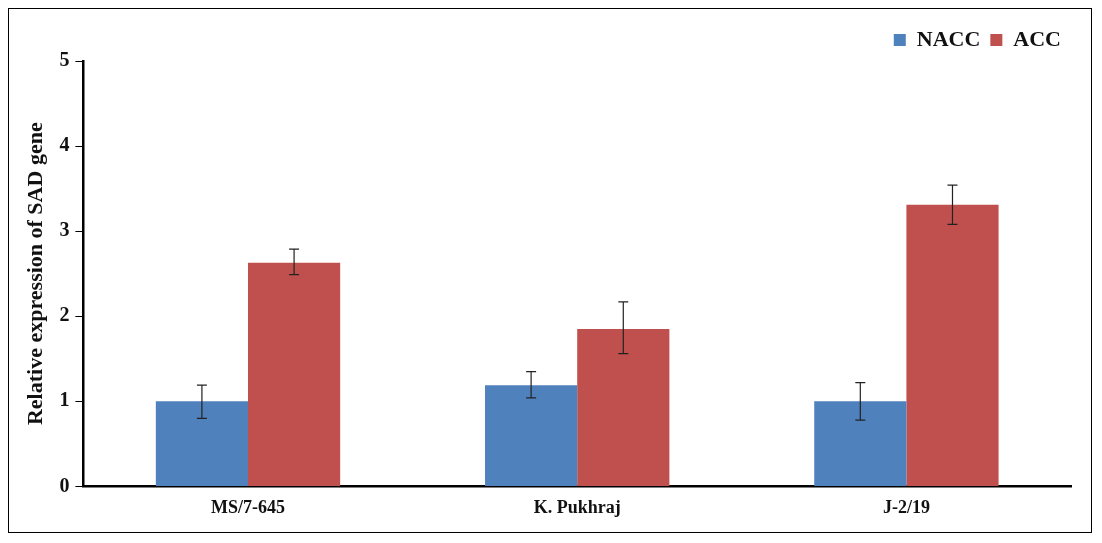 The height and width of the screenshot is (543, 1102). Describe the element at coordinates (64, 484) in the screenshot. I see `y-tick-label: 0` at that location.